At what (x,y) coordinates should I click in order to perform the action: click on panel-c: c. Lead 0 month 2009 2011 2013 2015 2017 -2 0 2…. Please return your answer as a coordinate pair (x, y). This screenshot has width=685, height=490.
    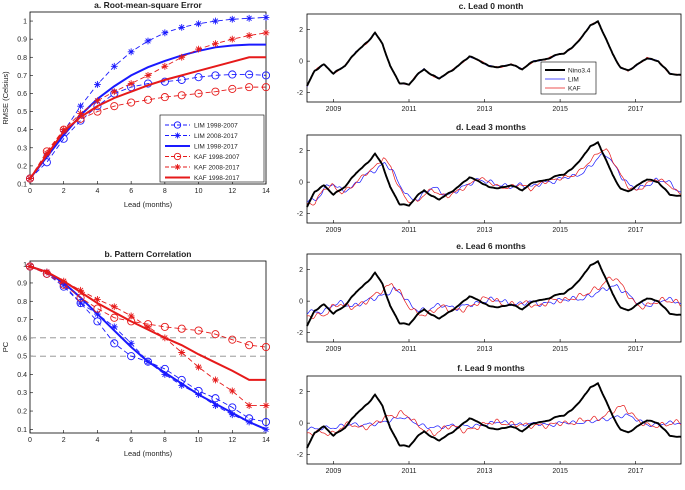
    Looking at the image, I should click on (489, 57).